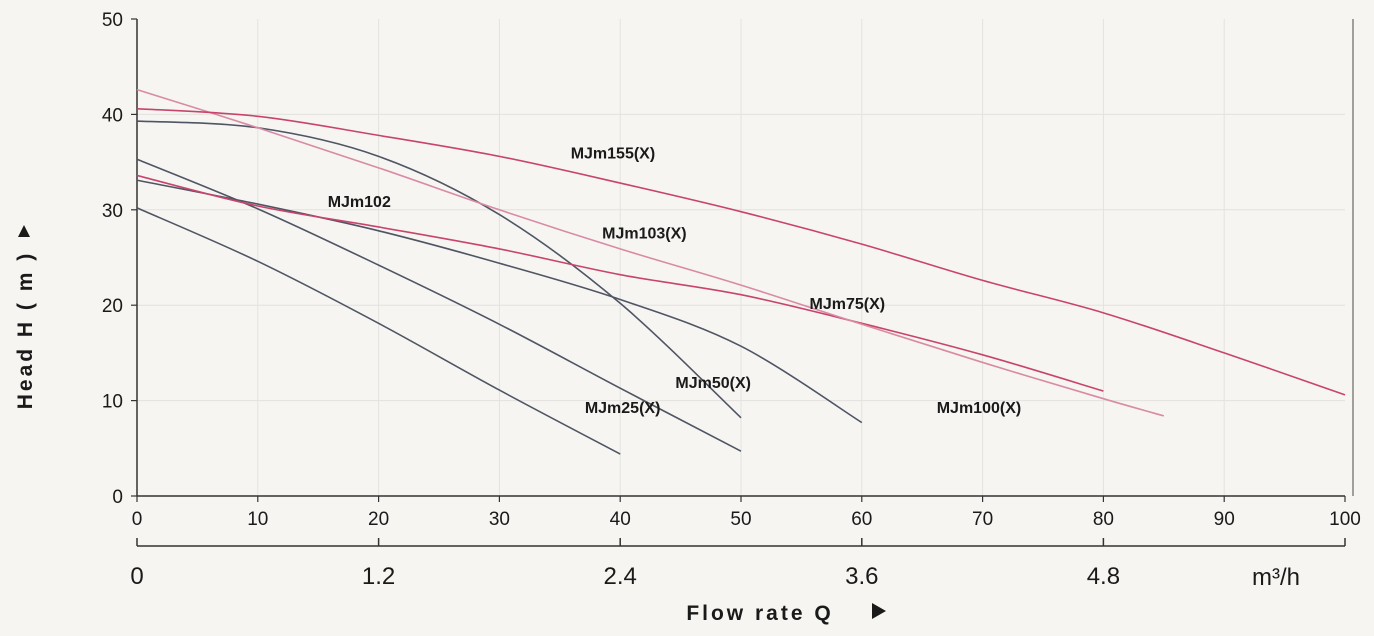 This screenshot has width=1374, height=636. Describe the element at coordinates (620, 576) in the screenshot. I see `secondary-tick-label: 2.4` at that location.